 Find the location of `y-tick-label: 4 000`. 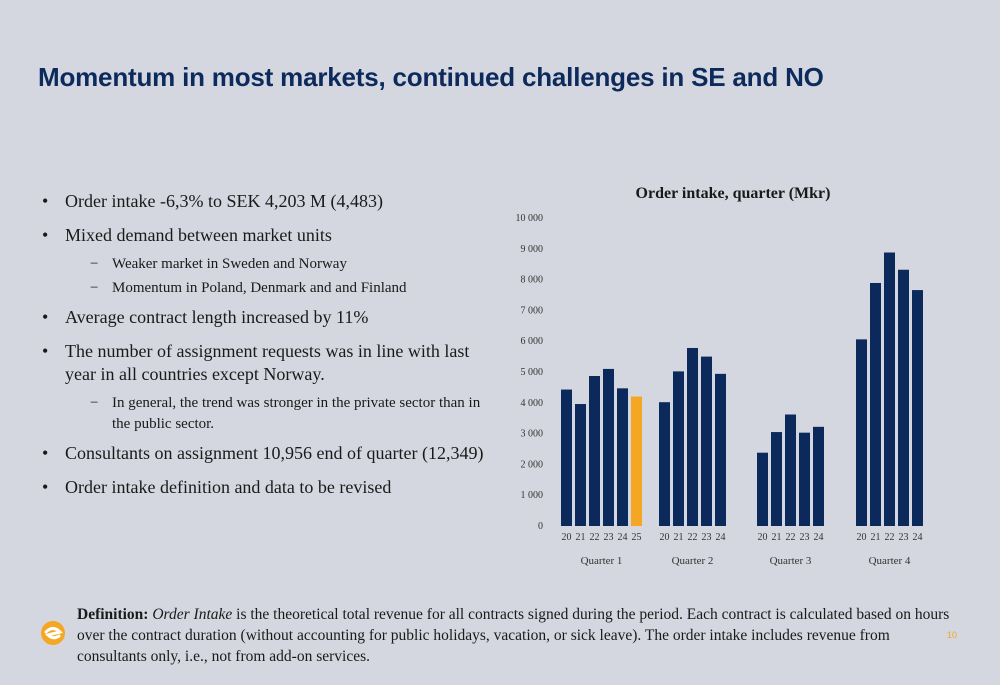

y-tick-label: 4 000 is located at coordinates (532, 403).